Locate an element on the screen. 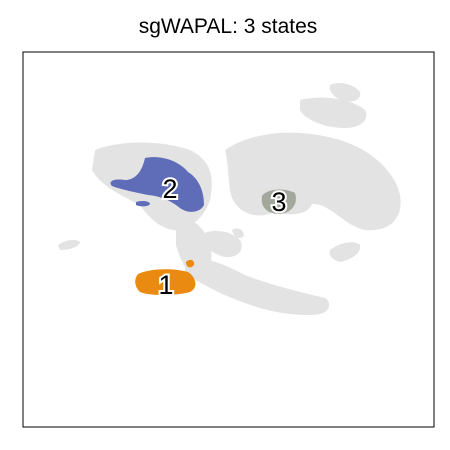 Image resolution: width=450 pixels, height=450 pixels. state-label-2: 2 is located at coordinates (169, 189).